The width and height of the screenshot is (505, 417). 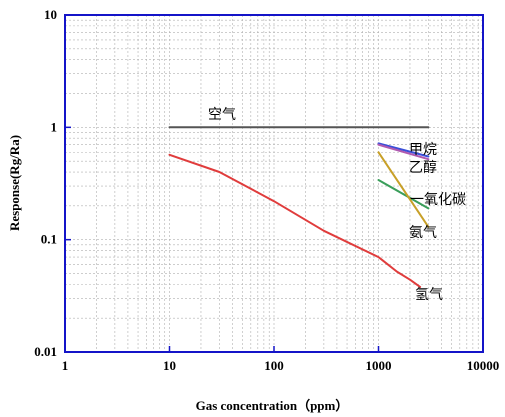 I want to click on y-tick-label: 0.01, so click(x=45, y=351).